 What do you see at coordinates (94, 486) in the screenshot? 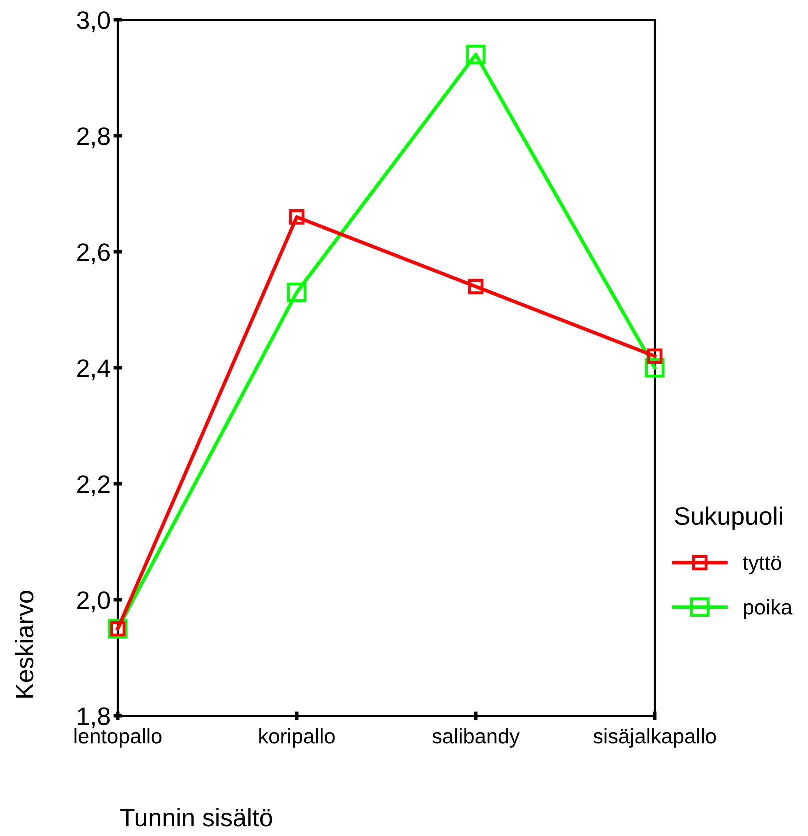
I see `y-tick-label: 2,2` at bounding box center [94, 486].